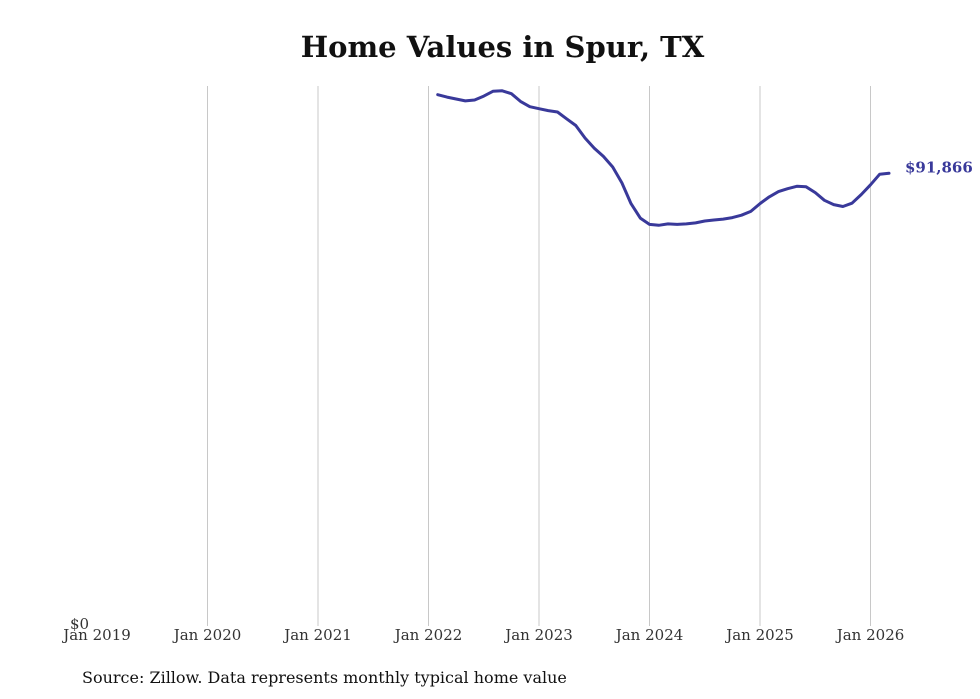 Image resolution: width=980 pixels, height=699 pixels. Describe the element at coordinates (317, 635) in the screenshot. I see `x-tick-label: Jan 2021` at that location.